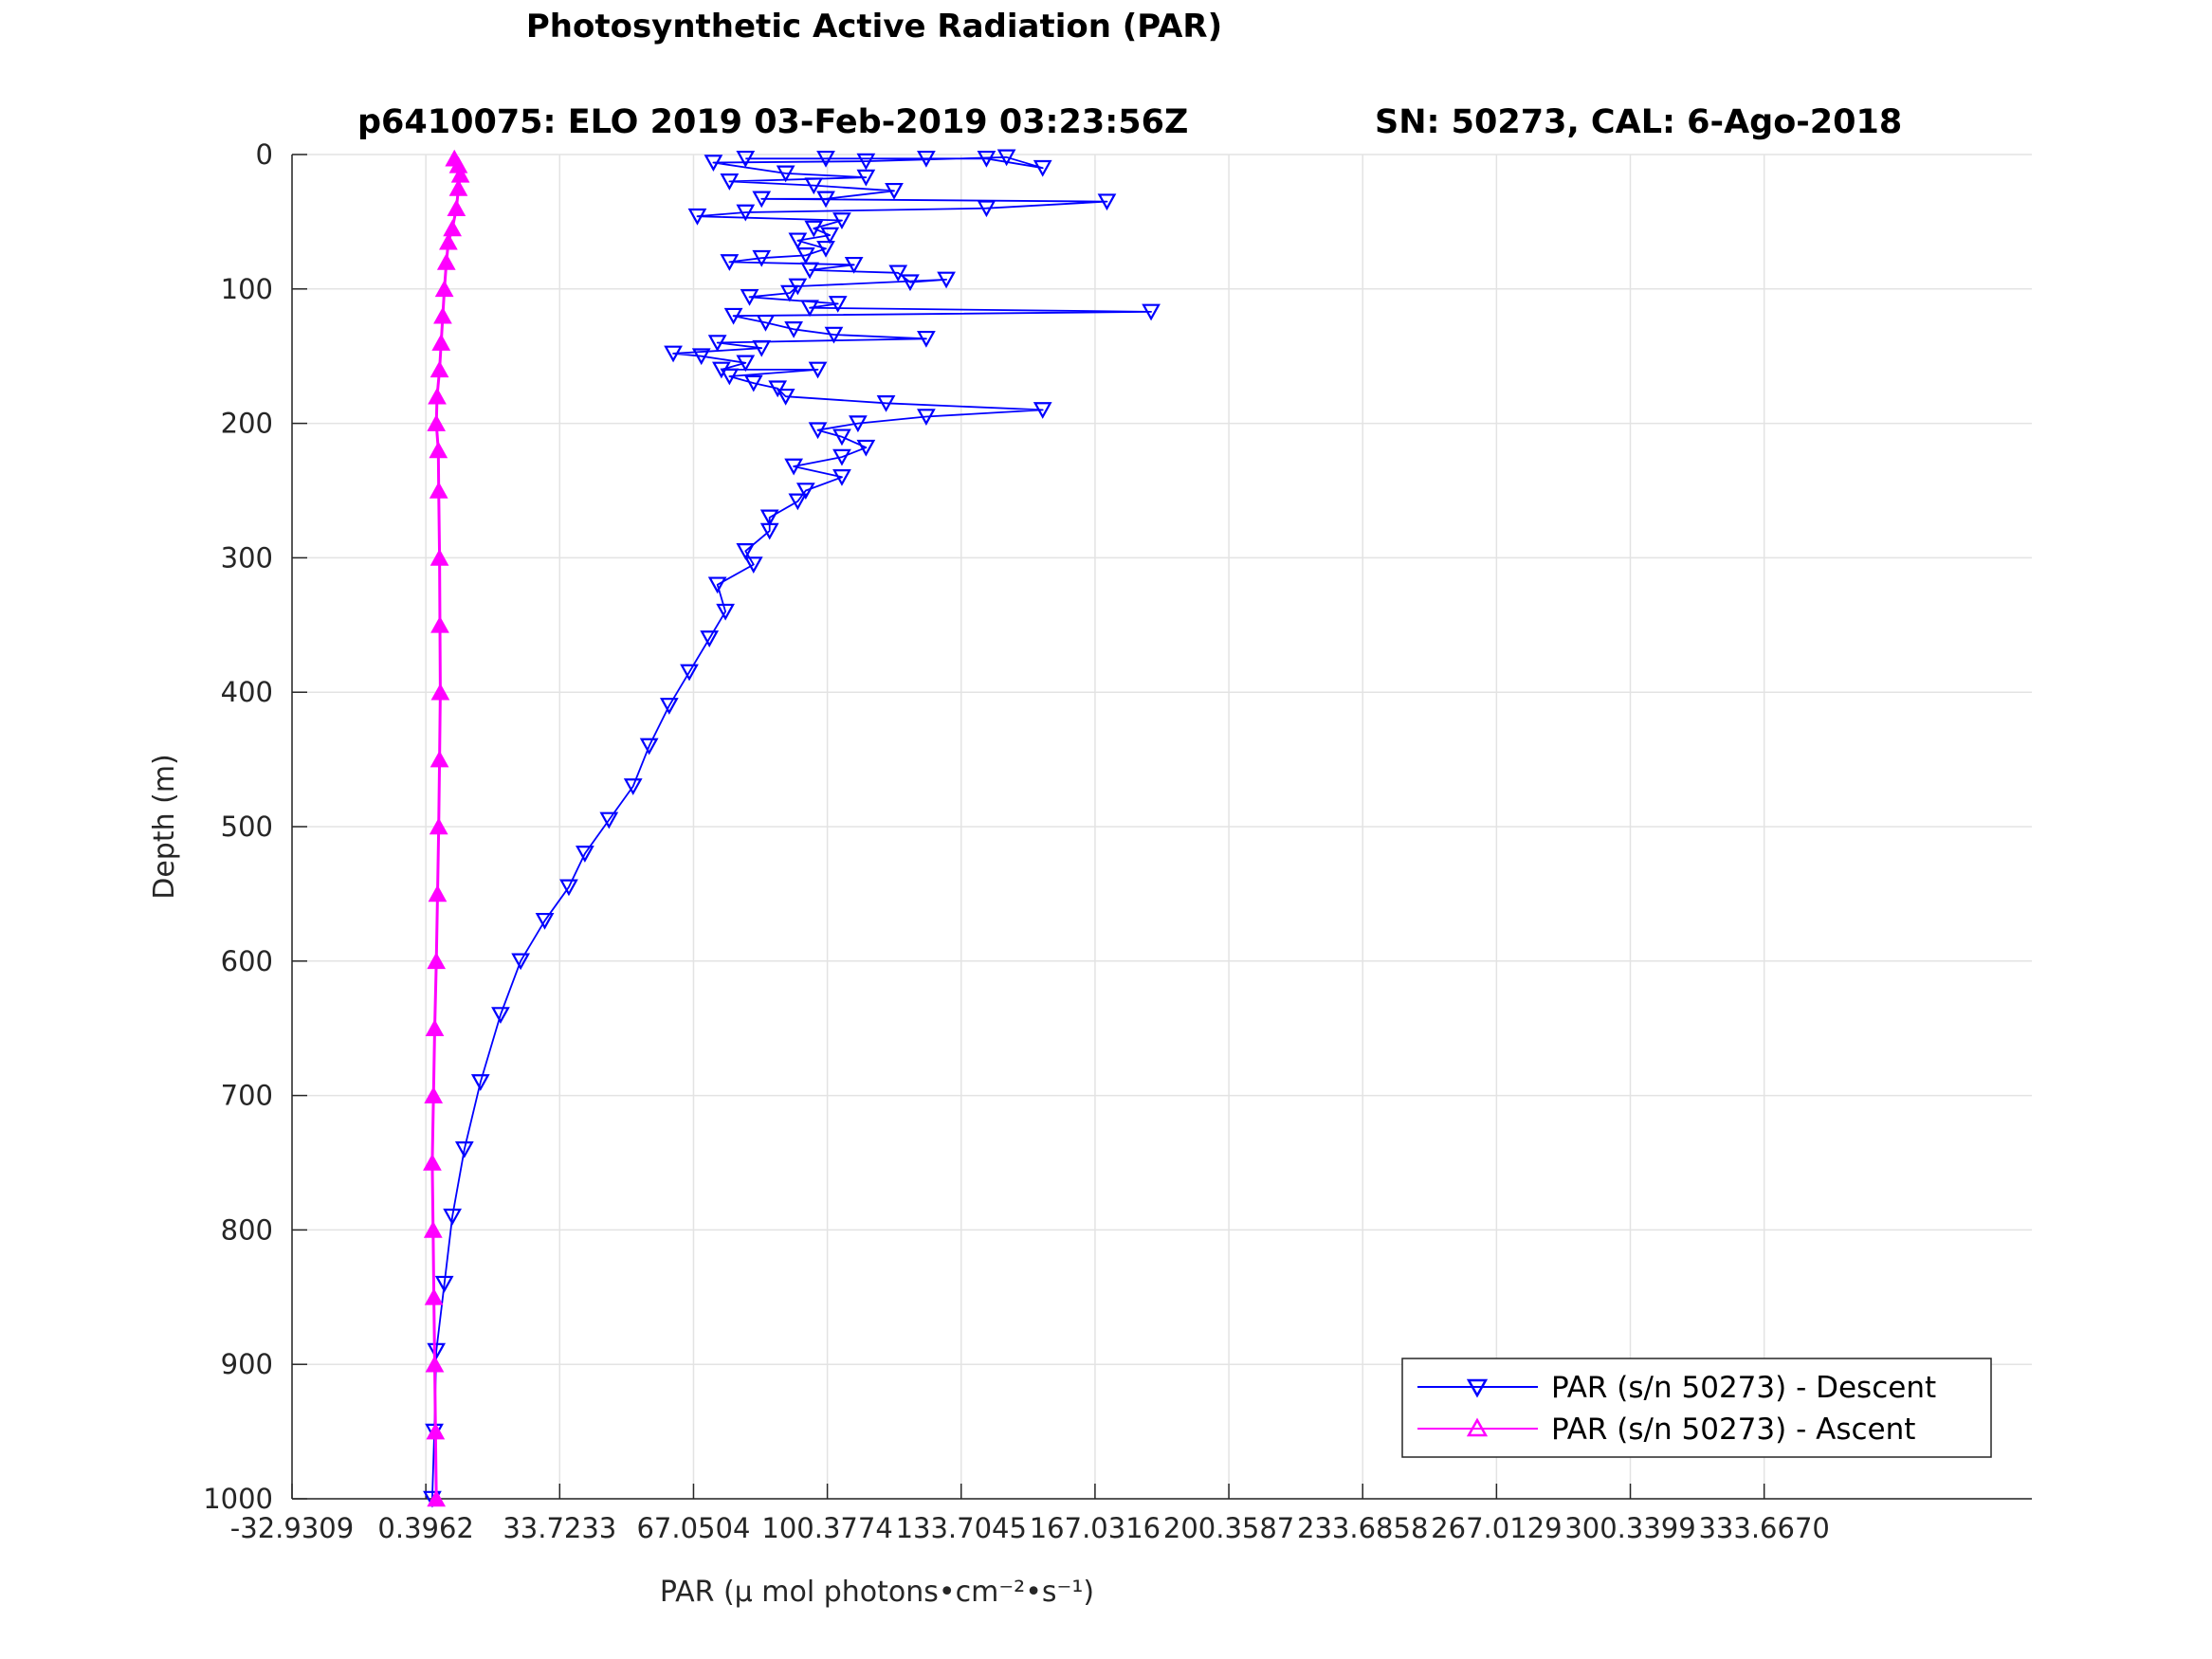 This screenshot has width=2212, height=1659. I want to click on y-tick-label: 200, so click(247, 424).